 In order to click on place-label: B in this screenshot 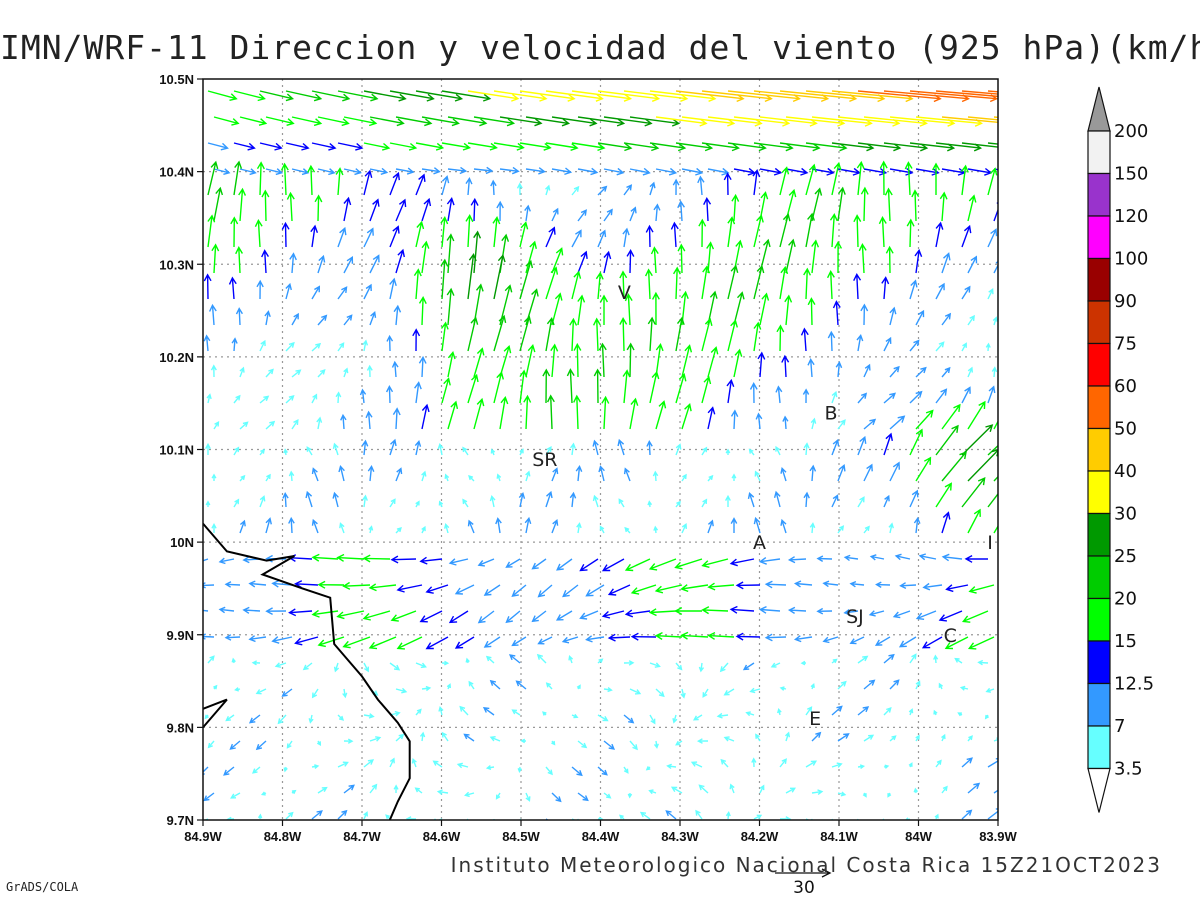, I will do `click(831, 413)`.